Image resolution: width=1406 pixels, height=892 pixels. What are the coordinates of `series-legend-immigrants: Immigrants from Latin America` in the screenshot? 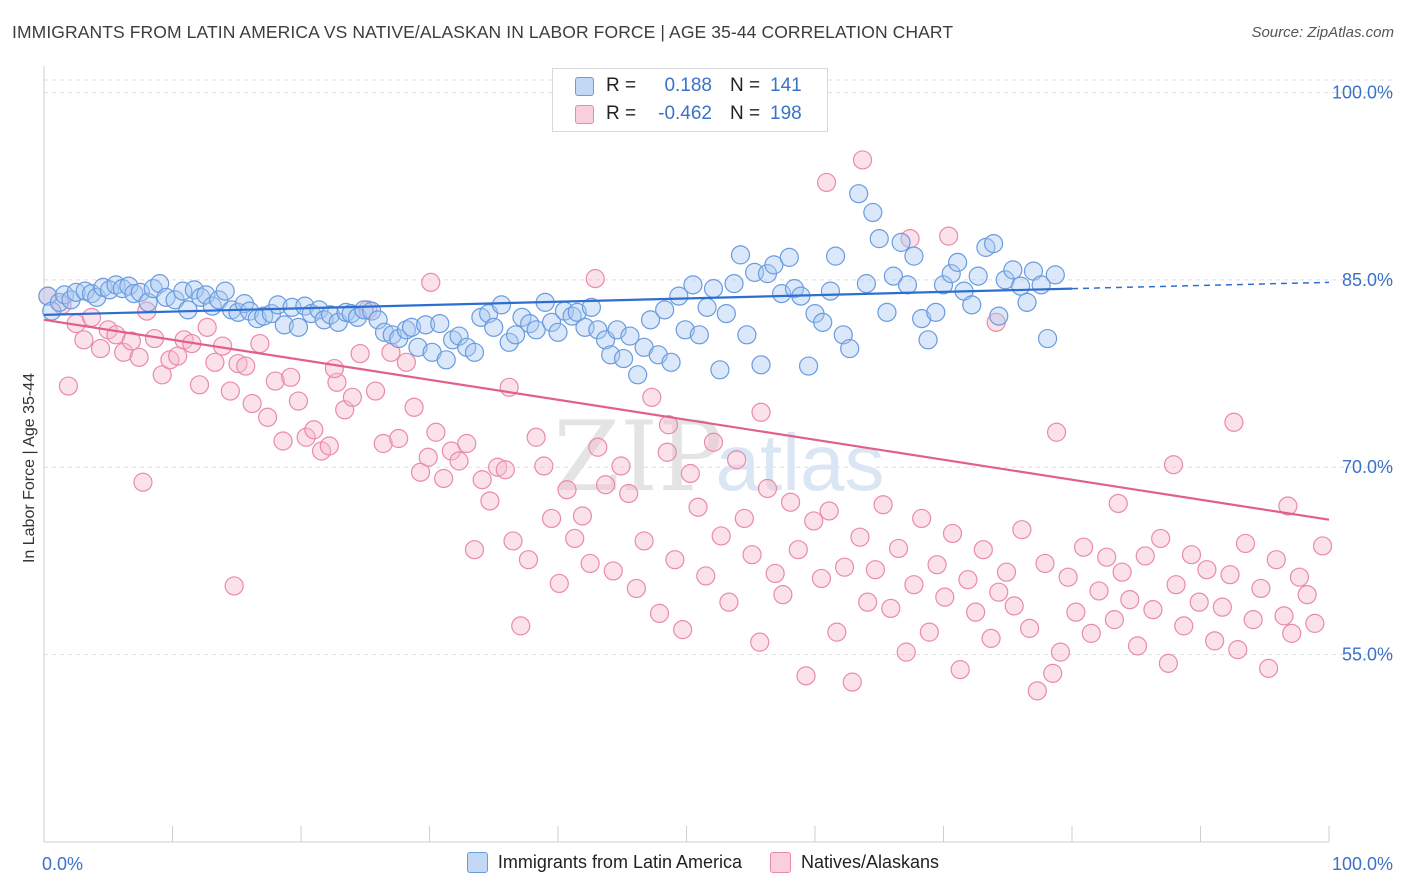 It's located at (604, 862).